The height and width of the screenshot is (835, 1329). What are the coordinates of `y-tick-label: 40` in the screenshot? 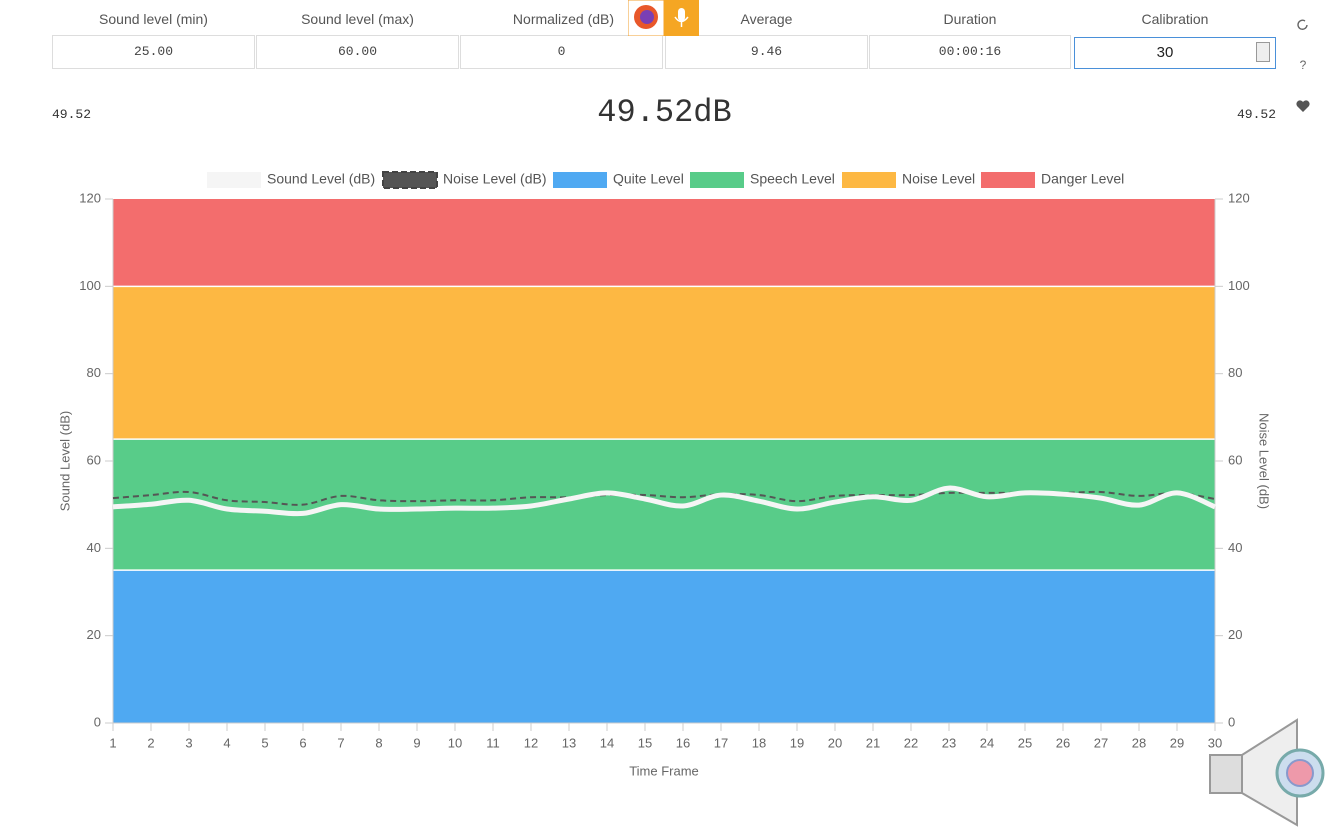 It's located at (94, 547).